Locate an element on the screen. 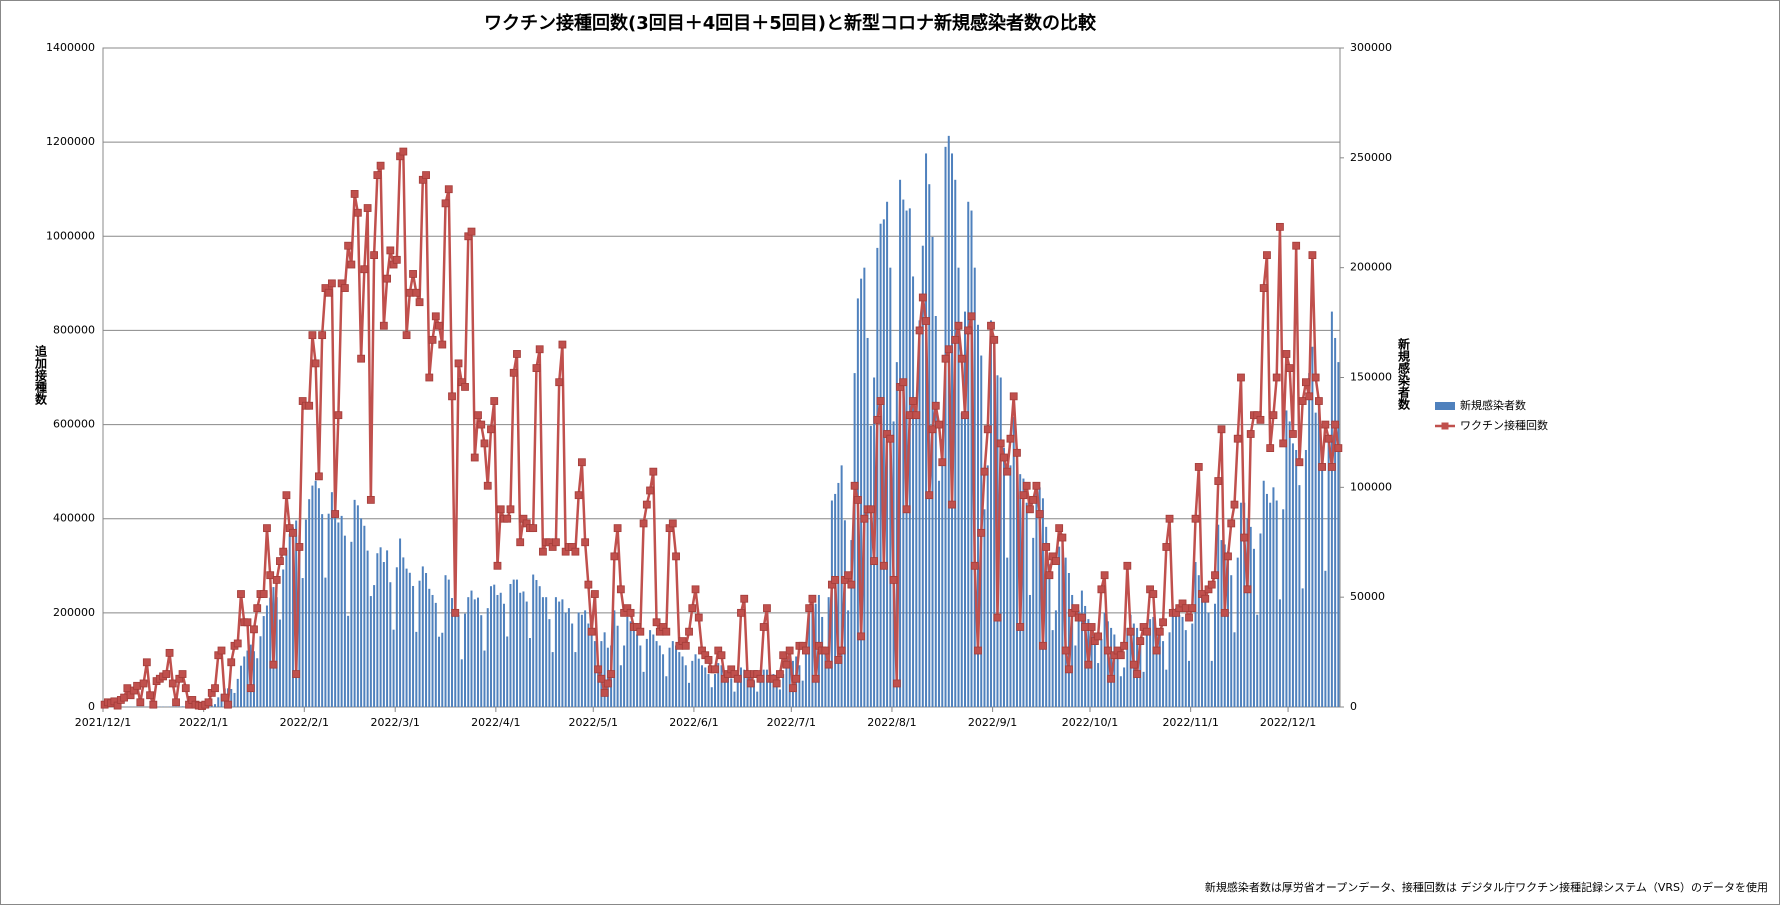 The width and height of the screenshot is (1781, 906). y-tick-label: 200000 is located at coordinates (74, 612).